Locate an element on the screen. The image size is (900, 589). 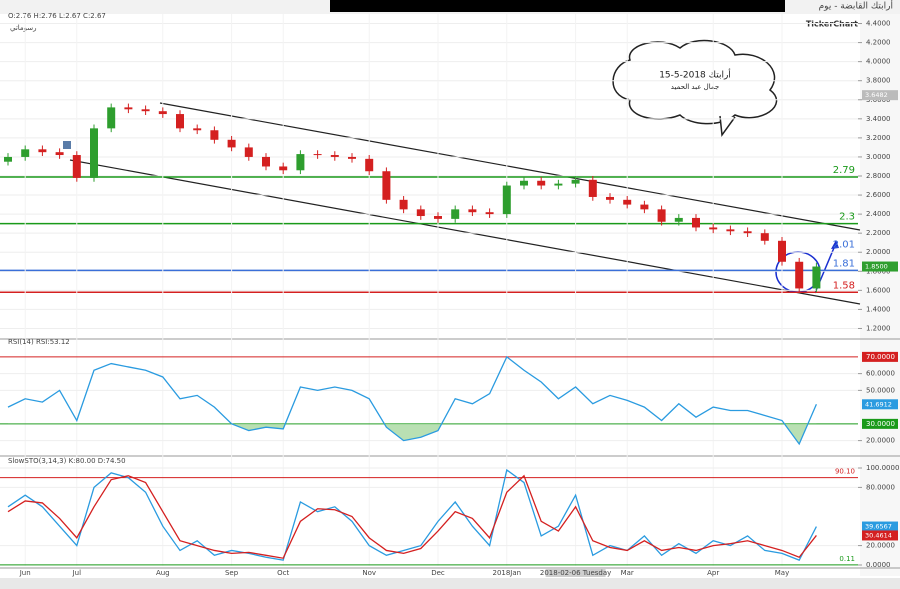
window-title: أرابتك القابضة - يوم is located at coordinates (856, 6).